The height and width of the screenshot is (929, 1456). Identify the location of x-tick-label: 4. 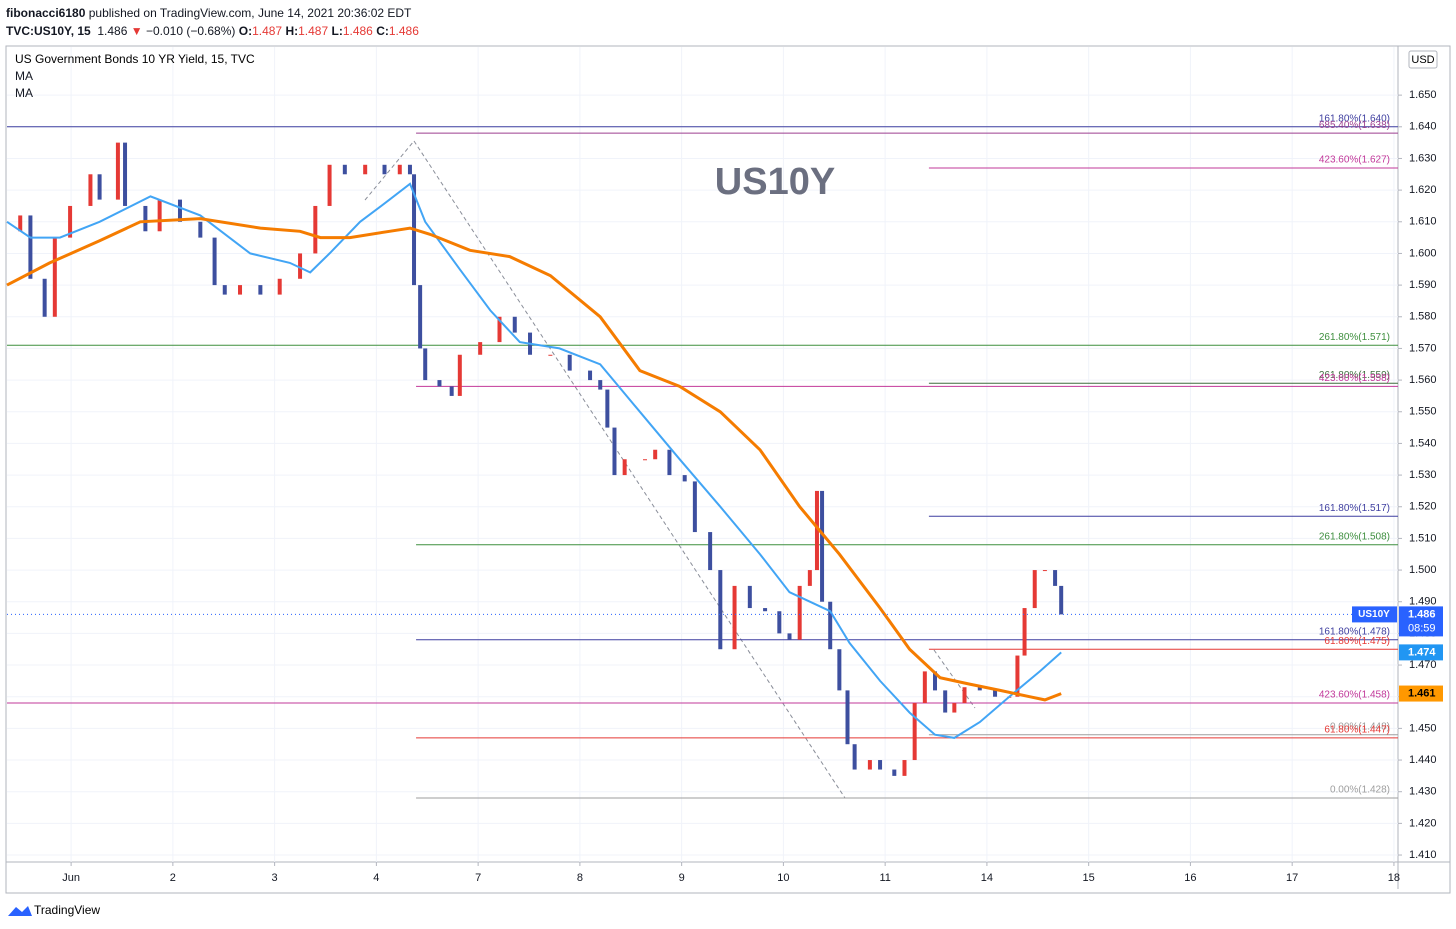
(376, 878).